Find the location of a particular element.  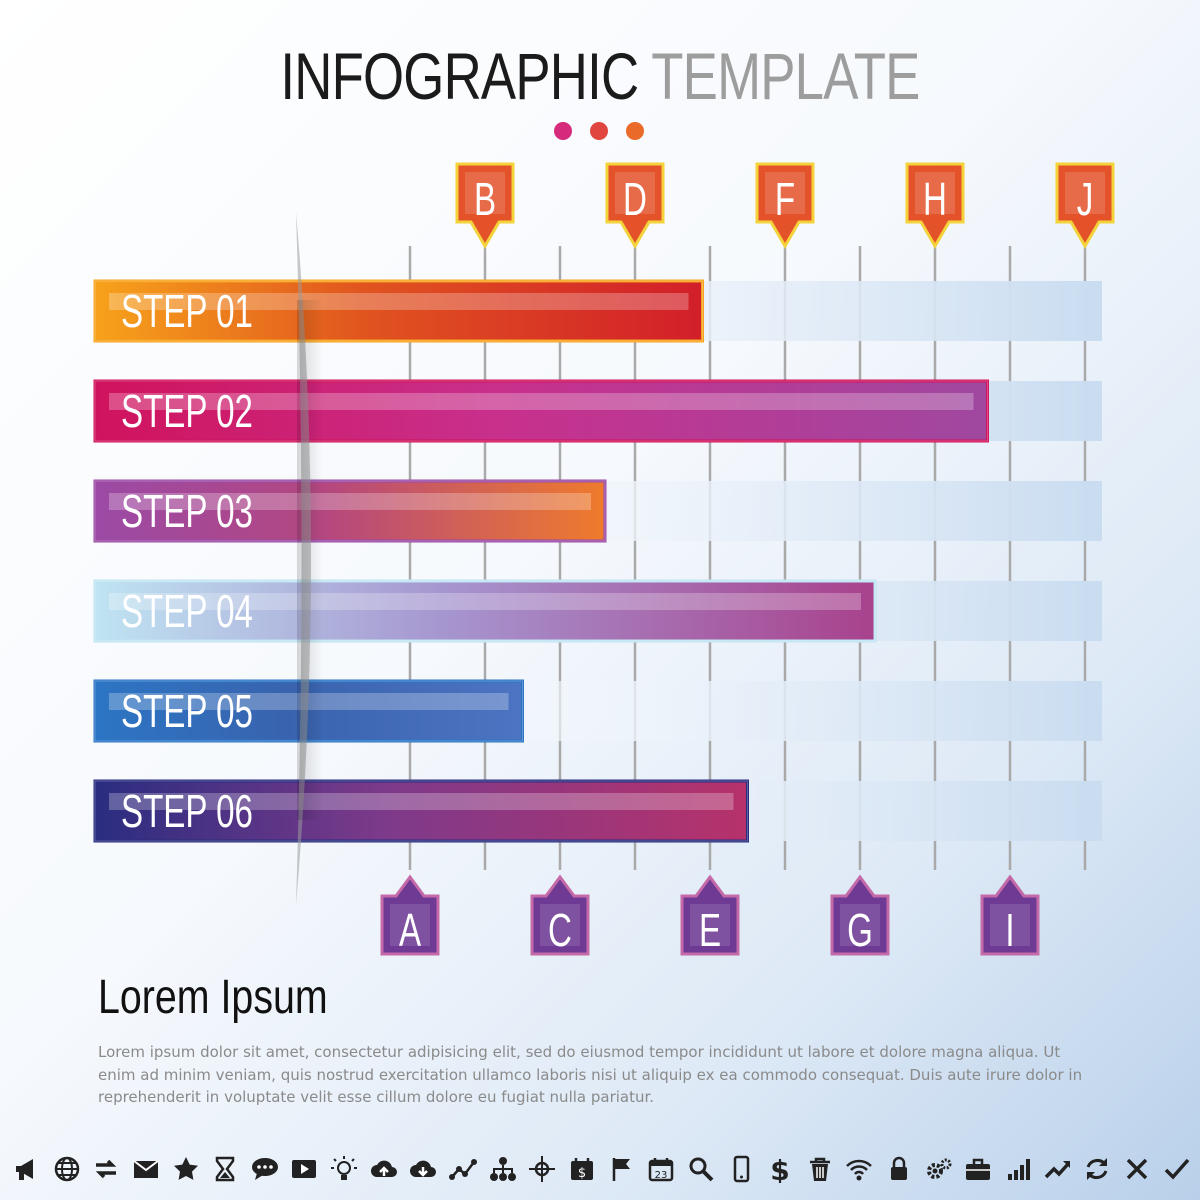

globe-icon is located at coordinates (67, 1169).